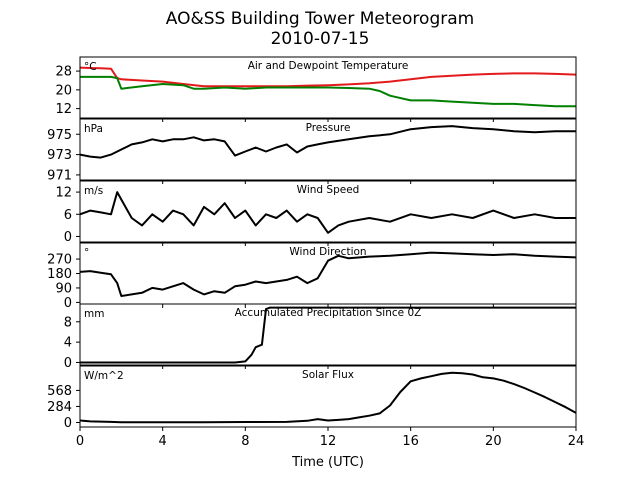  I want to click on panel-2: 0 6 12 m/s Wind Speed, so click(316, 213).